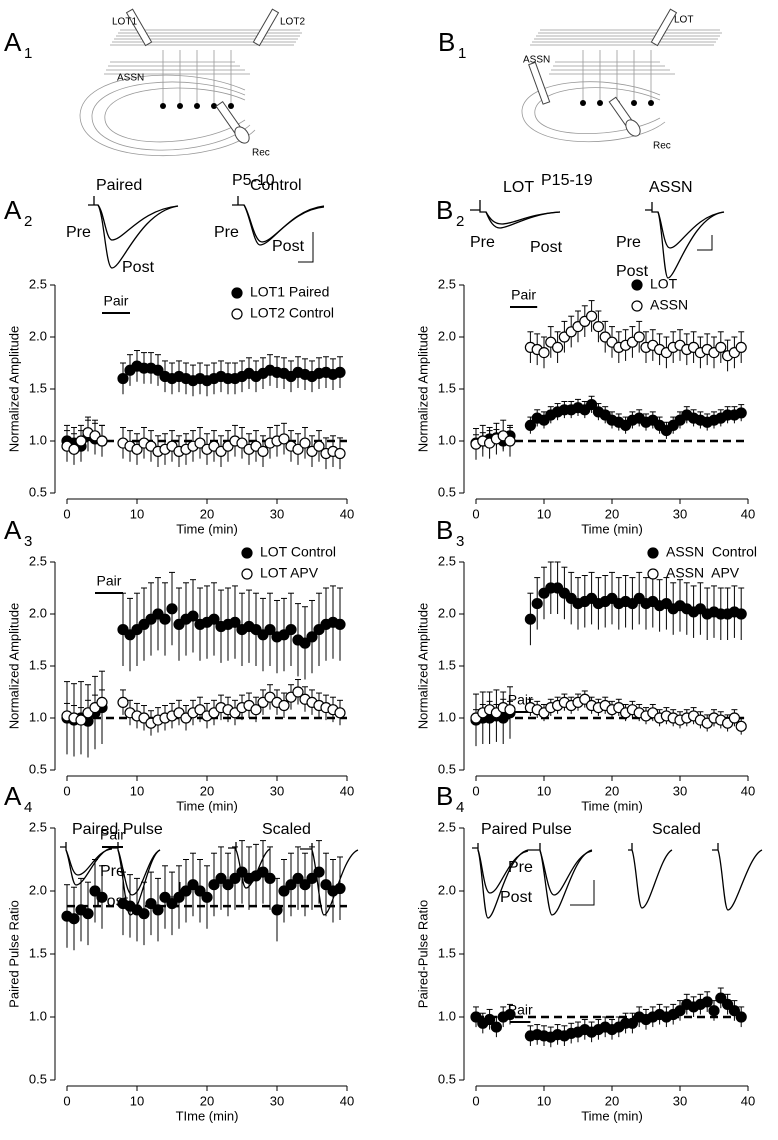 This screenshot has width=778, height=1140. What do you see at coordinates (292, 22) in the screenshot?
I see `diagram-label: LOT2` at bounding box center [292, 22].